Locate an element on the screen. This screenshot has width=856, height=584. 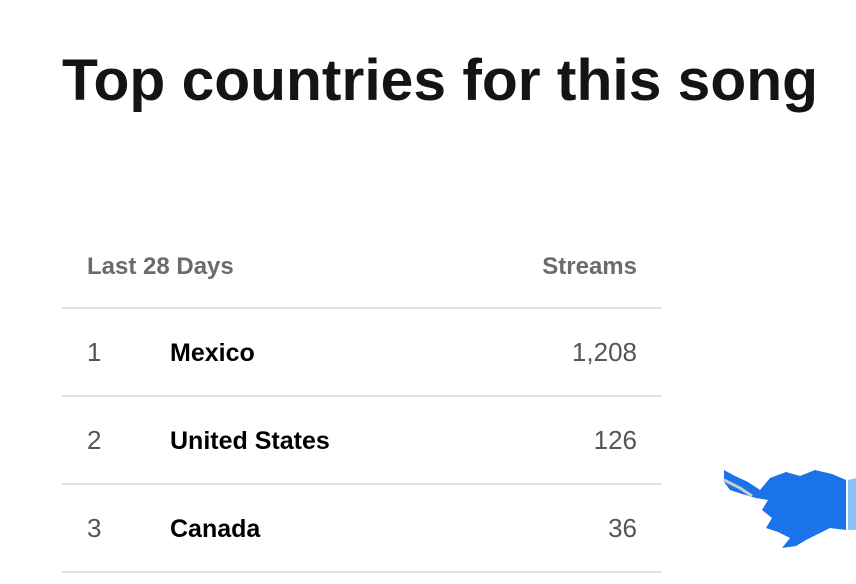
map-fragment is located at coordinates (789, 509).